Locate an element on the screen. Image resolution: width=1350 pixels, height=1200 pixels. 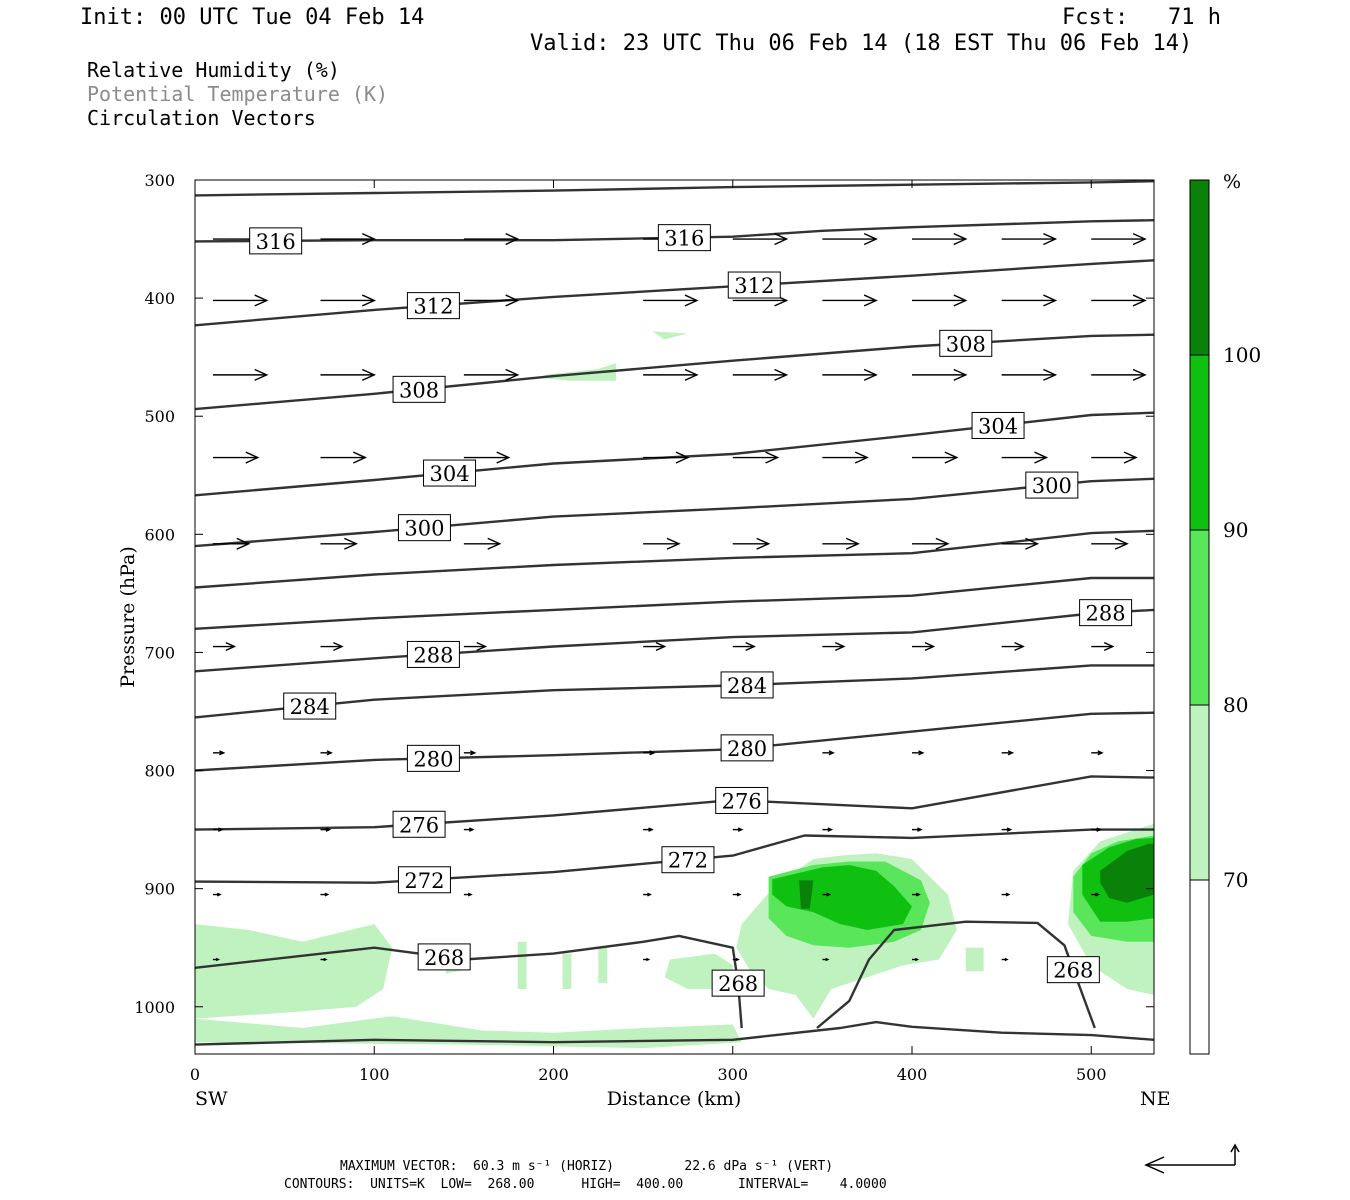
contour-label: 272 is located at coordinates (688, 861).